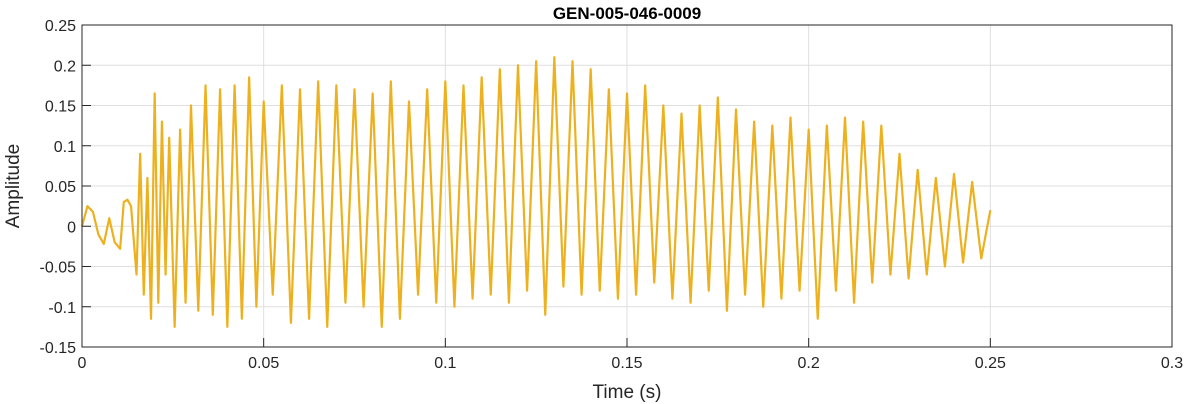  I want to click on y-tick-label: -0.1, so click(62, 308).